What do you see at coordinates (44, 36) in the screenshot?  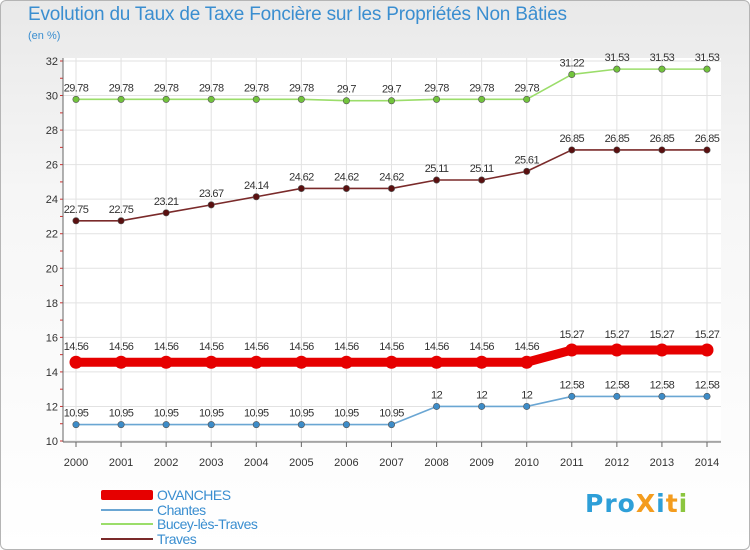 I see `y-axis-unit: (en %)` at bounding box center [44, 36].